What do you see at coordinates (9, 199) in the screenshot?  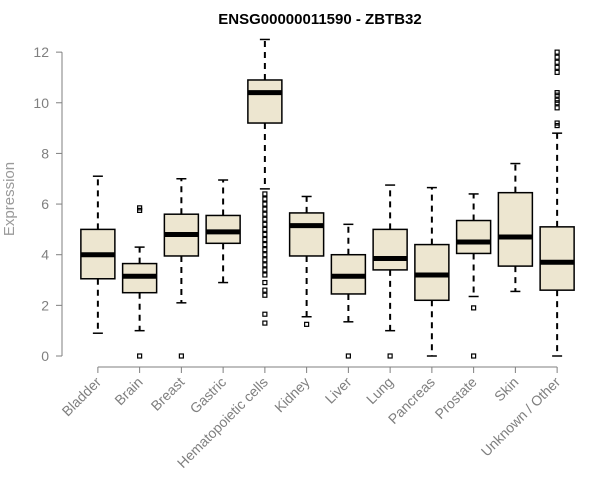 I see `y-axis-label: Expression` at bounding box center [9, 199].